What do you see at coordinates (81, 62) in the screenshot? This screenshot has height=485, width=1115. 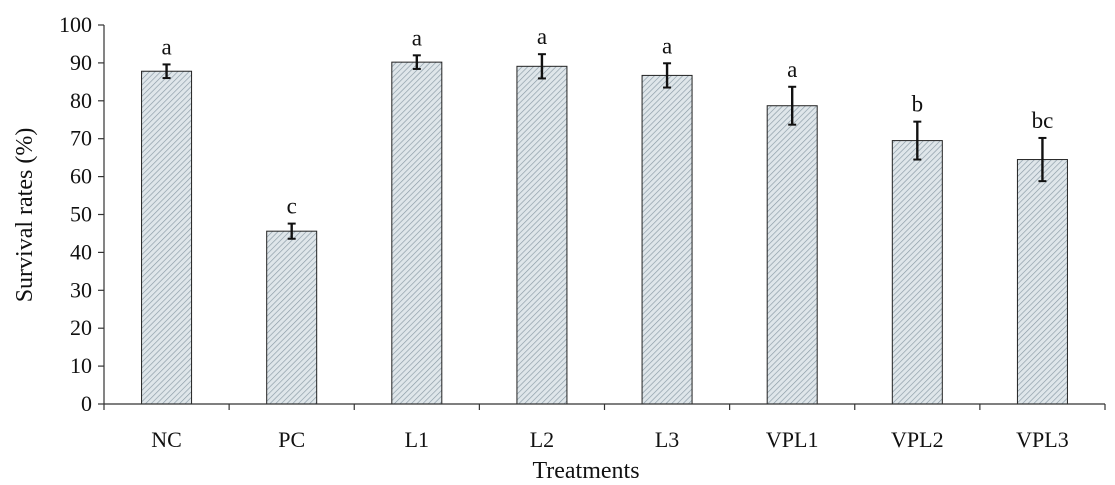 I see `y-tick-label: 90` at bounding box center [81, 62].